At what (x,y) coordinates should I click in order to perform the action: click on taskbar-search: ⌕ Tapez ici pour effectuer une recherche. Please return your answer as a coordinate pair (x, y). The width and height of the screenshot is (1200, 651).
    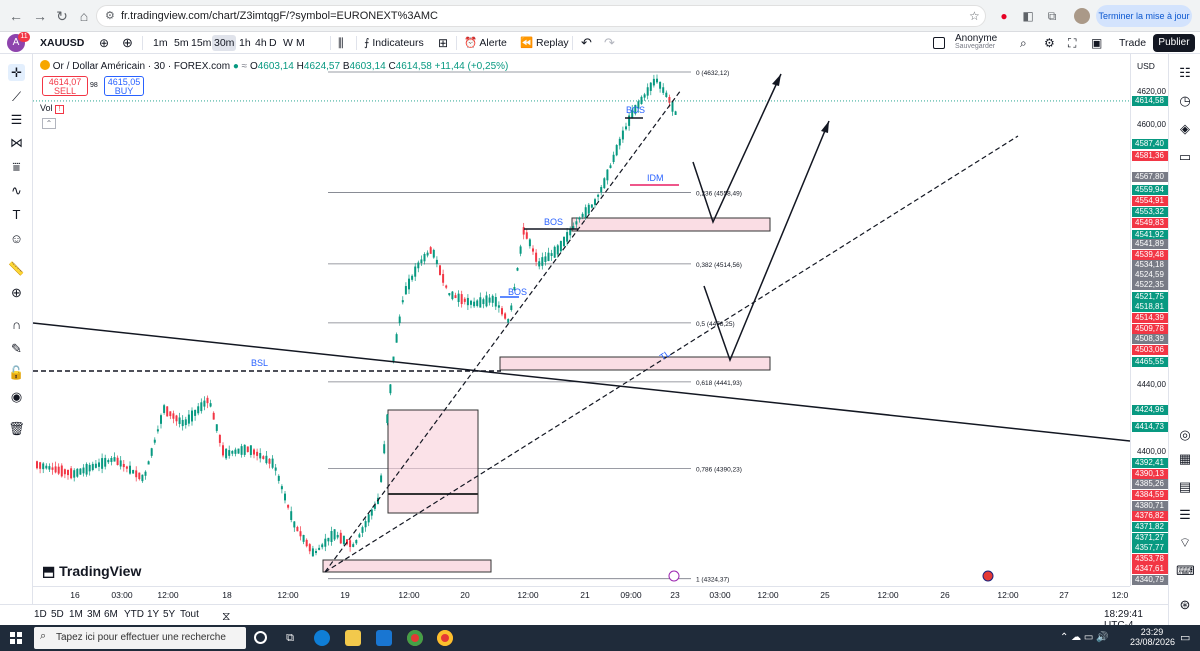
    Looking at the image, I should click on (140, 638).